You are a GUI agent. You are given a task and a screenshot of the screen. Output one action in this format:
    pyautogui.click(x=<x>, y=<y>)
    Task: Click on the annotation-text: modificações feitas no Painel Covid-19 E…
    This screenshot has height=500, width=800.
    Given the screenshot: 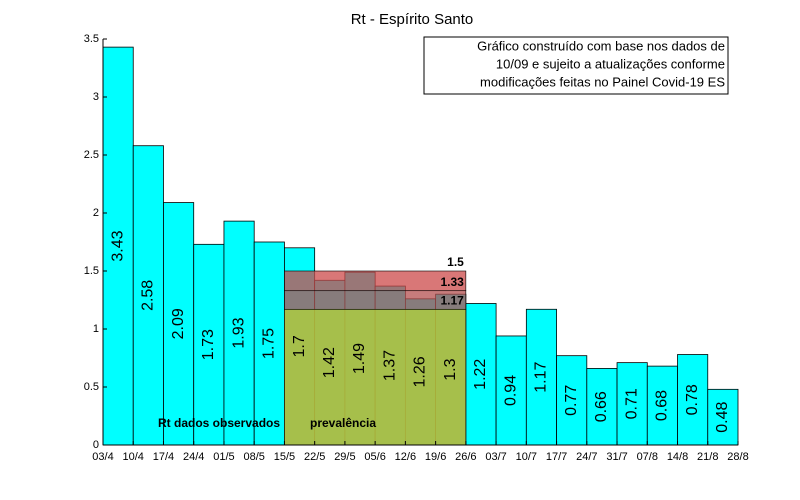 What is the action you would take?
    pyautogui.click(x=602, y=81)
    